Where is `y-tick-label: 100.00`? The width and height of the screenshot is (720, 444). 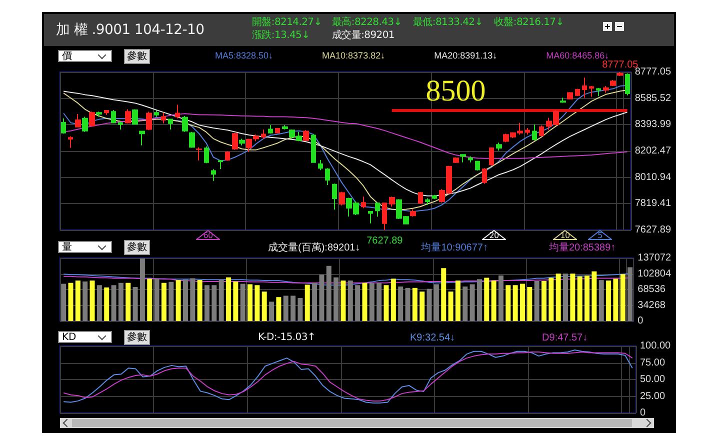 y-tick-label: 100.00 is located at coordinates (656, 346).